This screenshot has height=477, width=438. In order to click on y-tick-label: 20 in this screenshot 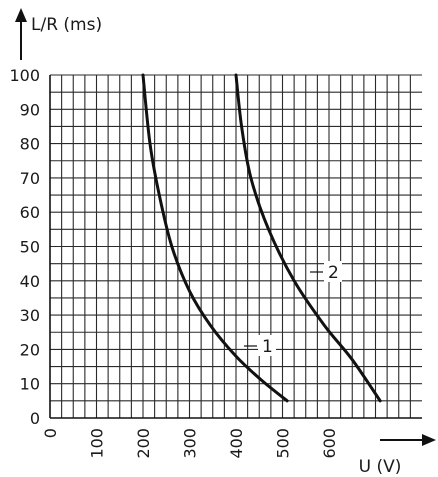, I will do `click(30, 349)`.